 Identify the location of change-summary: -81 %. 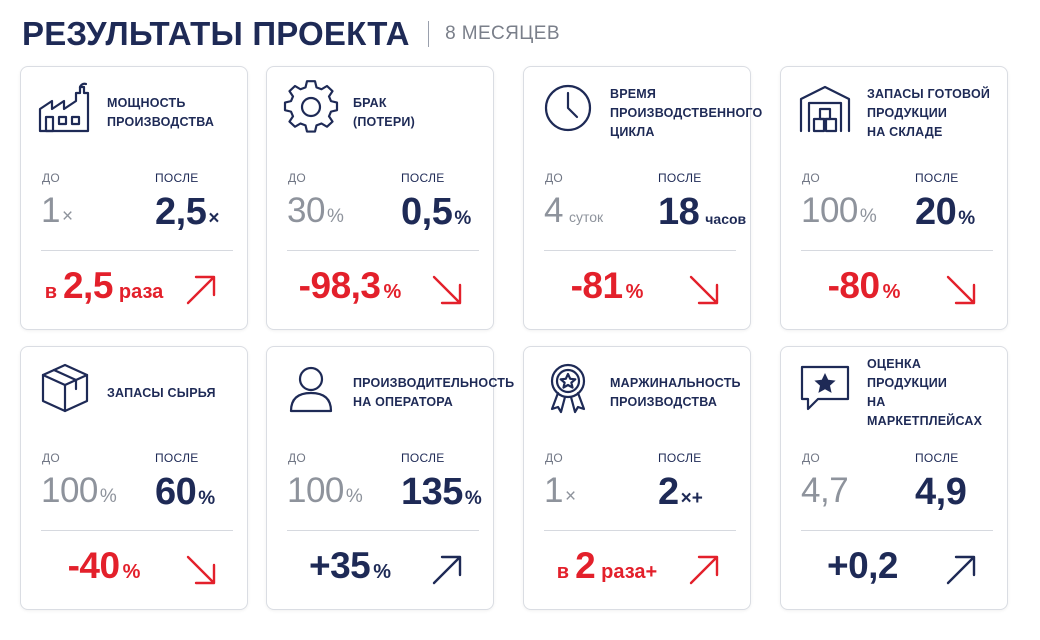
(607, 290).